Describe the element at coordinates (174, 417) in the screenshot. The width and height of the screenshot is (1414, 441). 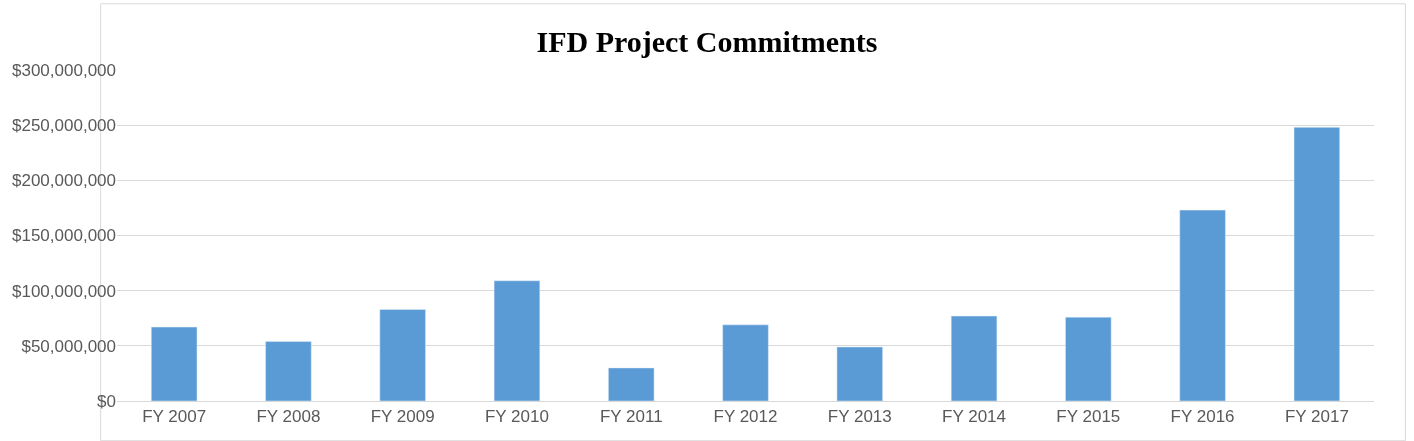
I see `x-tick-label: FY 2007` at that location.